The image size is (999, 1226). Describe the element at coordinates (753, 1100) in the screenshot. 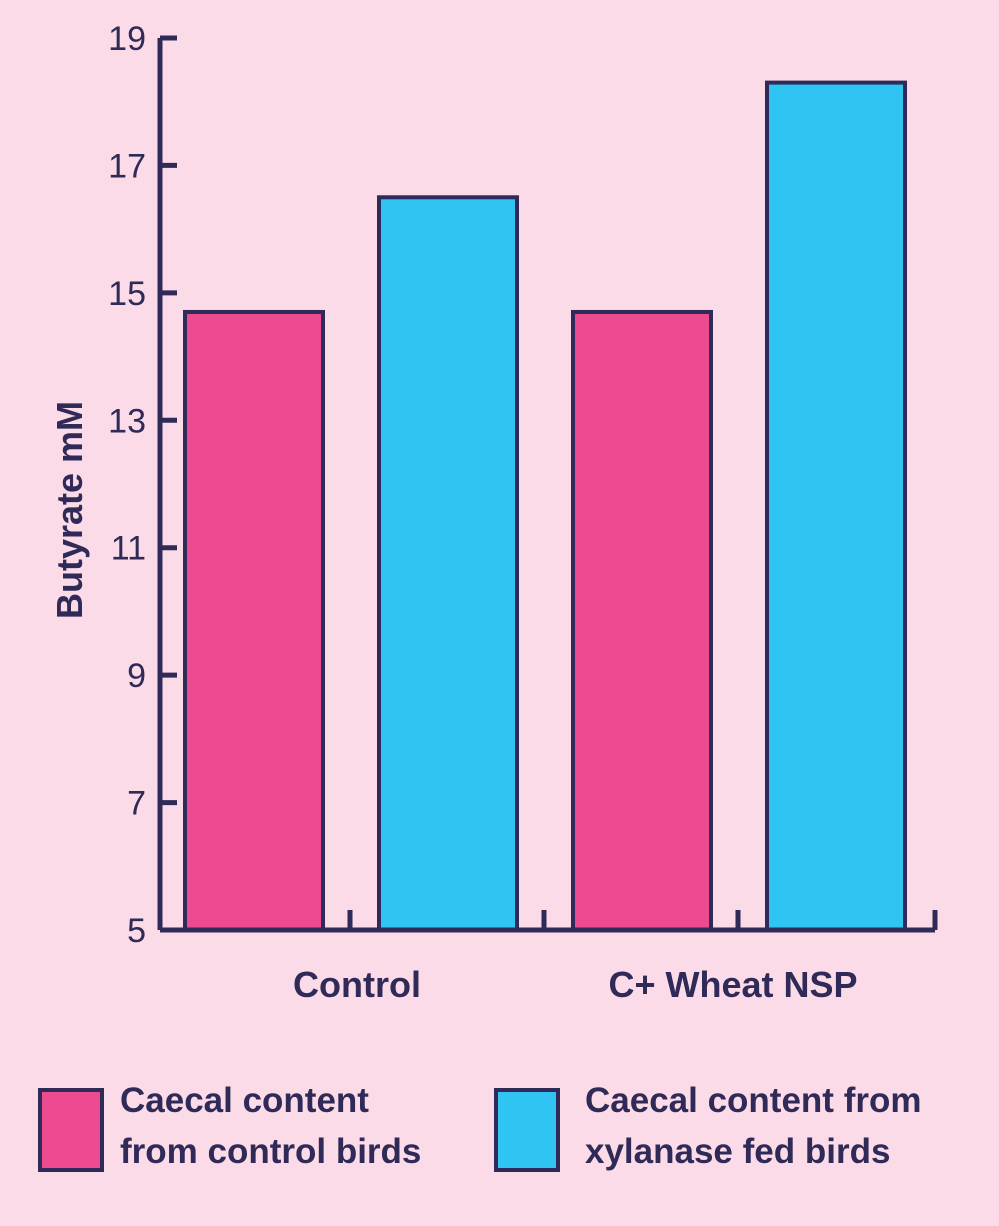

I see `legend-label-xylanase-birds: Caecal content from` at that location.